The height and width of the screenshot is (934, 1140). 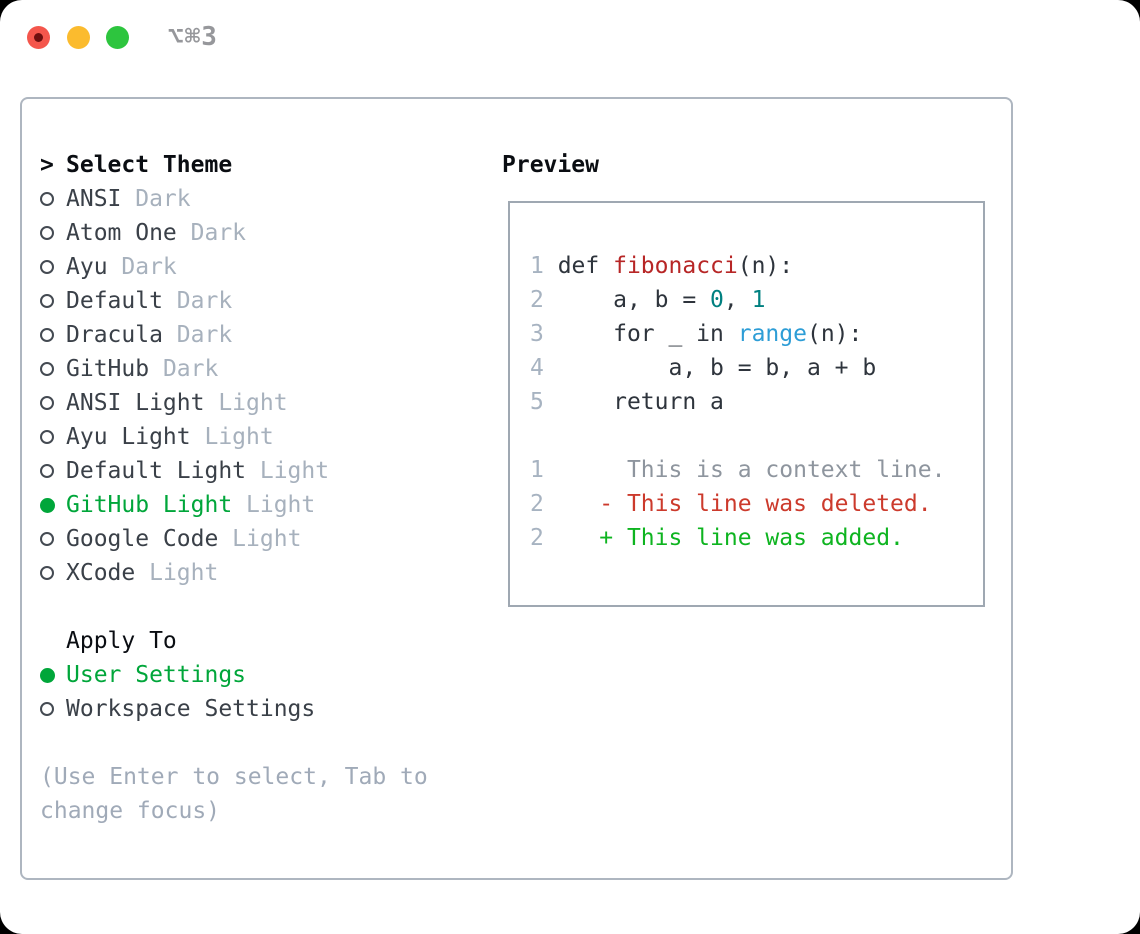 What do you see at coordinates (234, 335) in the screenshot?
I see `theme-option-dracula: Dracula Dark` at bounding box center [234, 335].